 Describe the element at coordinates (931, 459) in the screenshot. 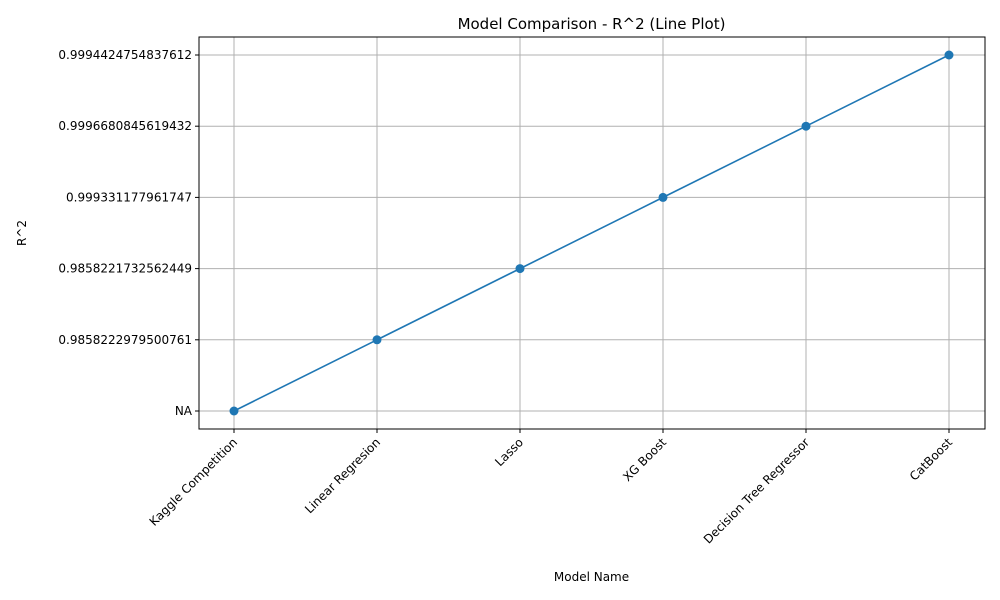

I see `x-tick-label: CatBoost` at that location.